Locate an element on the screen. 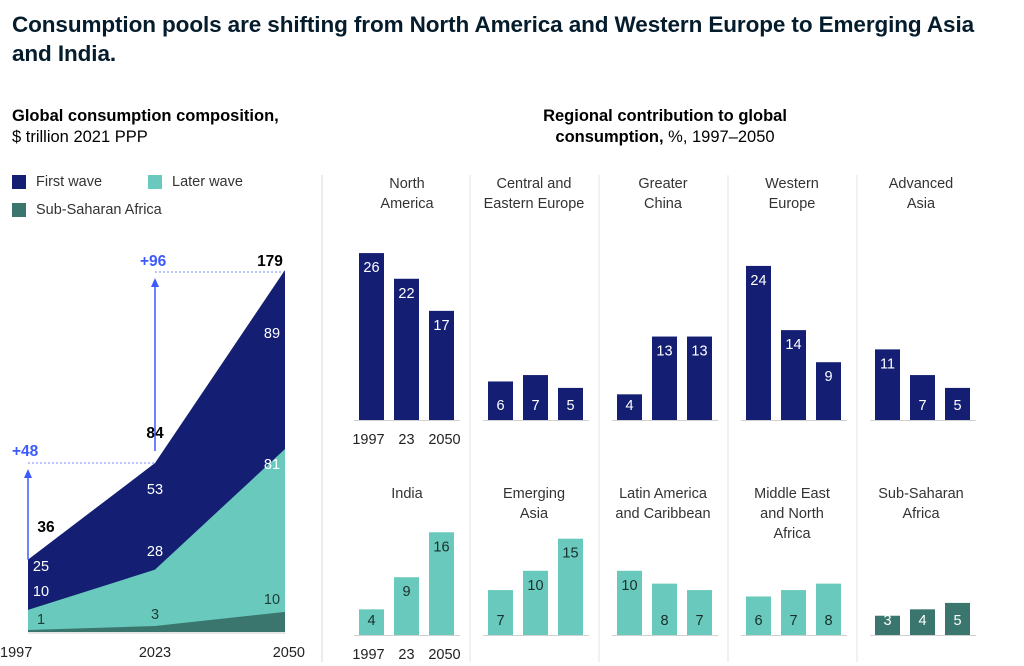  bar-label-sub-saharan-africa-23: 4 is located at coordinates (922, 621).